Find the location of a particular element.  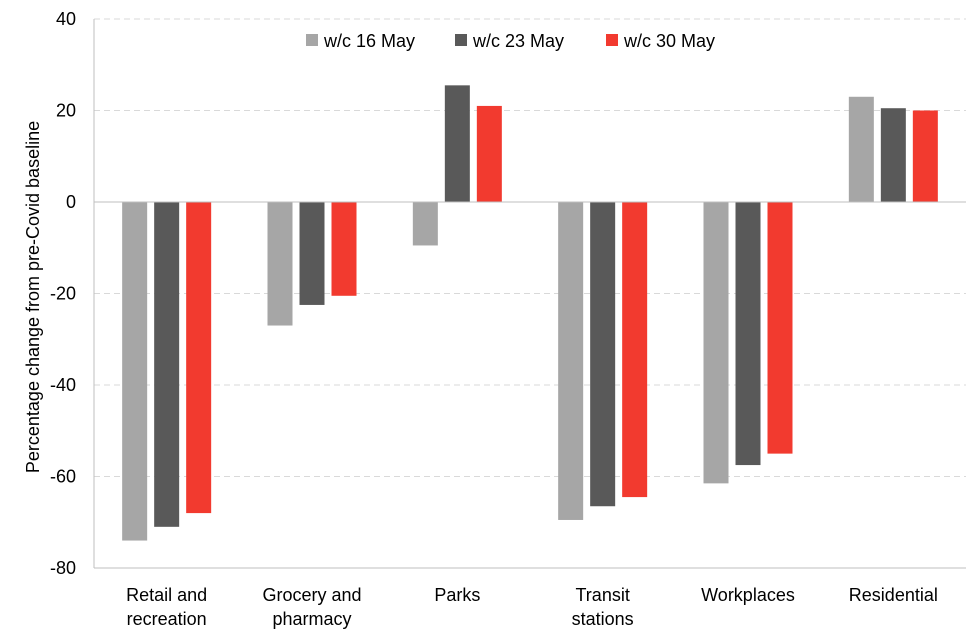

y-tick-labels: 40 20 0 -20 -40 -60 -80 is located at coordinates (63, 293).